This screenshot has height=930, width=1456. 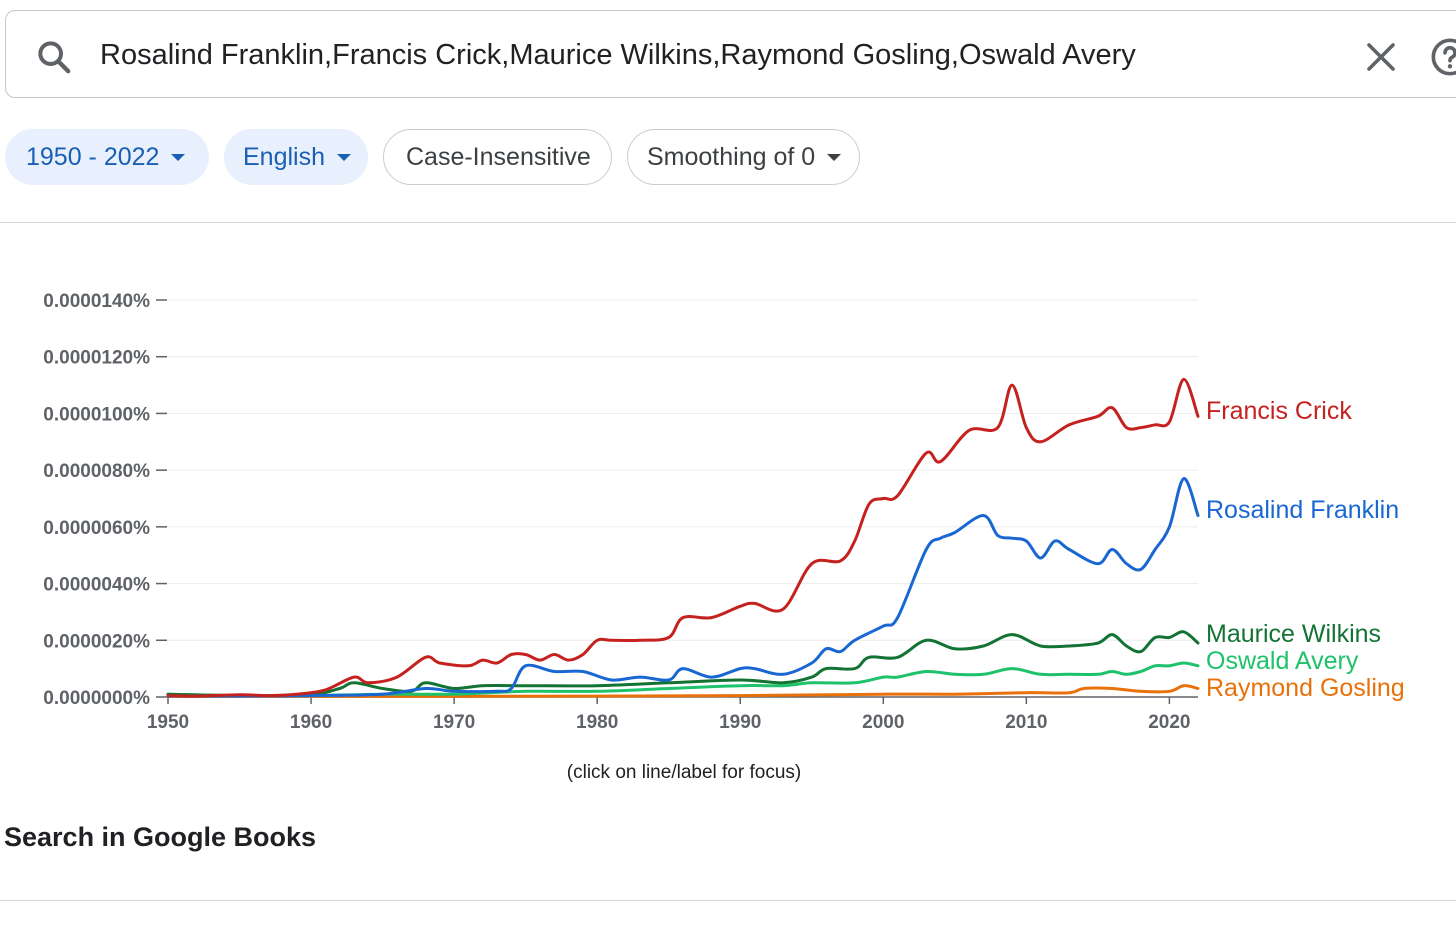 I want to click on x-tick-label: 2000, so click(x=883, y=722).